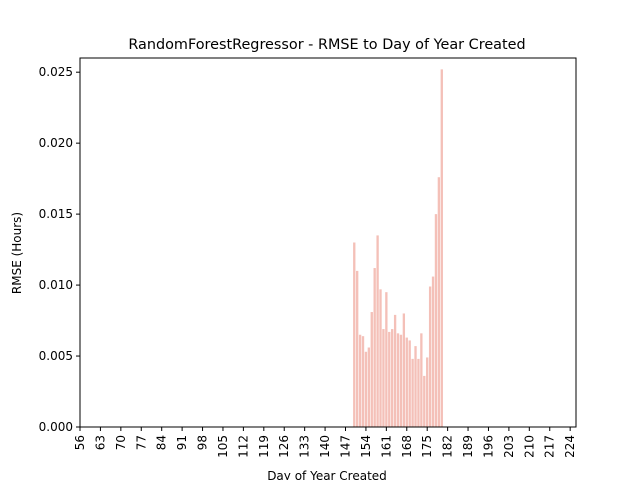 The width and height of the screenshot is (640, 480). What do you see at coordinates (427, 446) in the screenshot?
I see `x-tick-label: 175` at bounding box center [427, 446].